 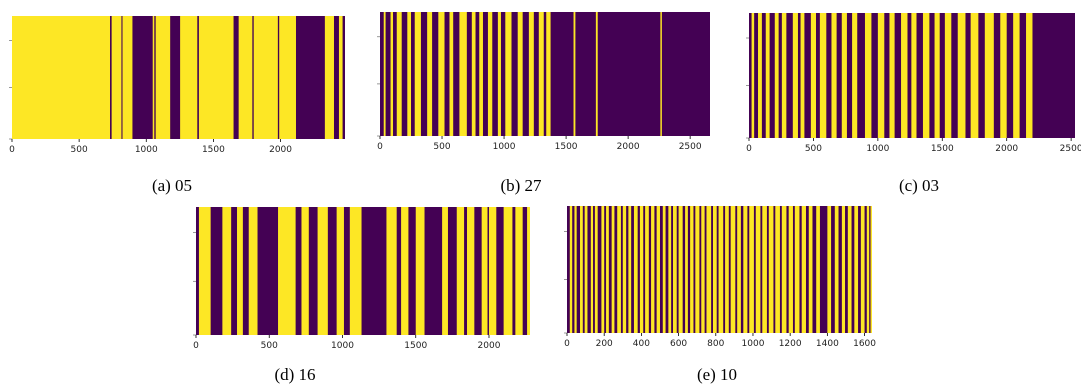 I want to click on chart-a: 0 500 1000 1500 2000, so click(x=177, y=85).